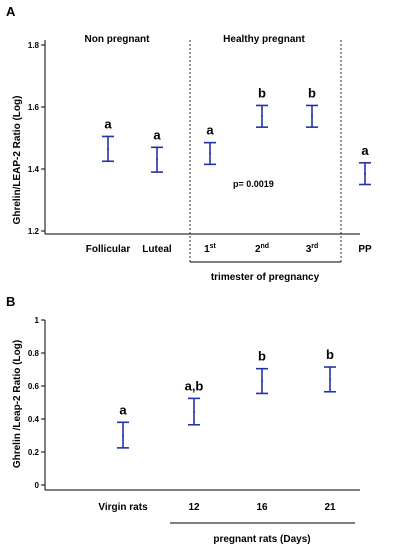 This screenshot has width=400, height=550. What do you see at coordinates (36, 403) in the screenshot?
I see `panel-b-y-ticks: 0 0.2 0.4 0.6 0.8 1` at bounding box center [36, 403].